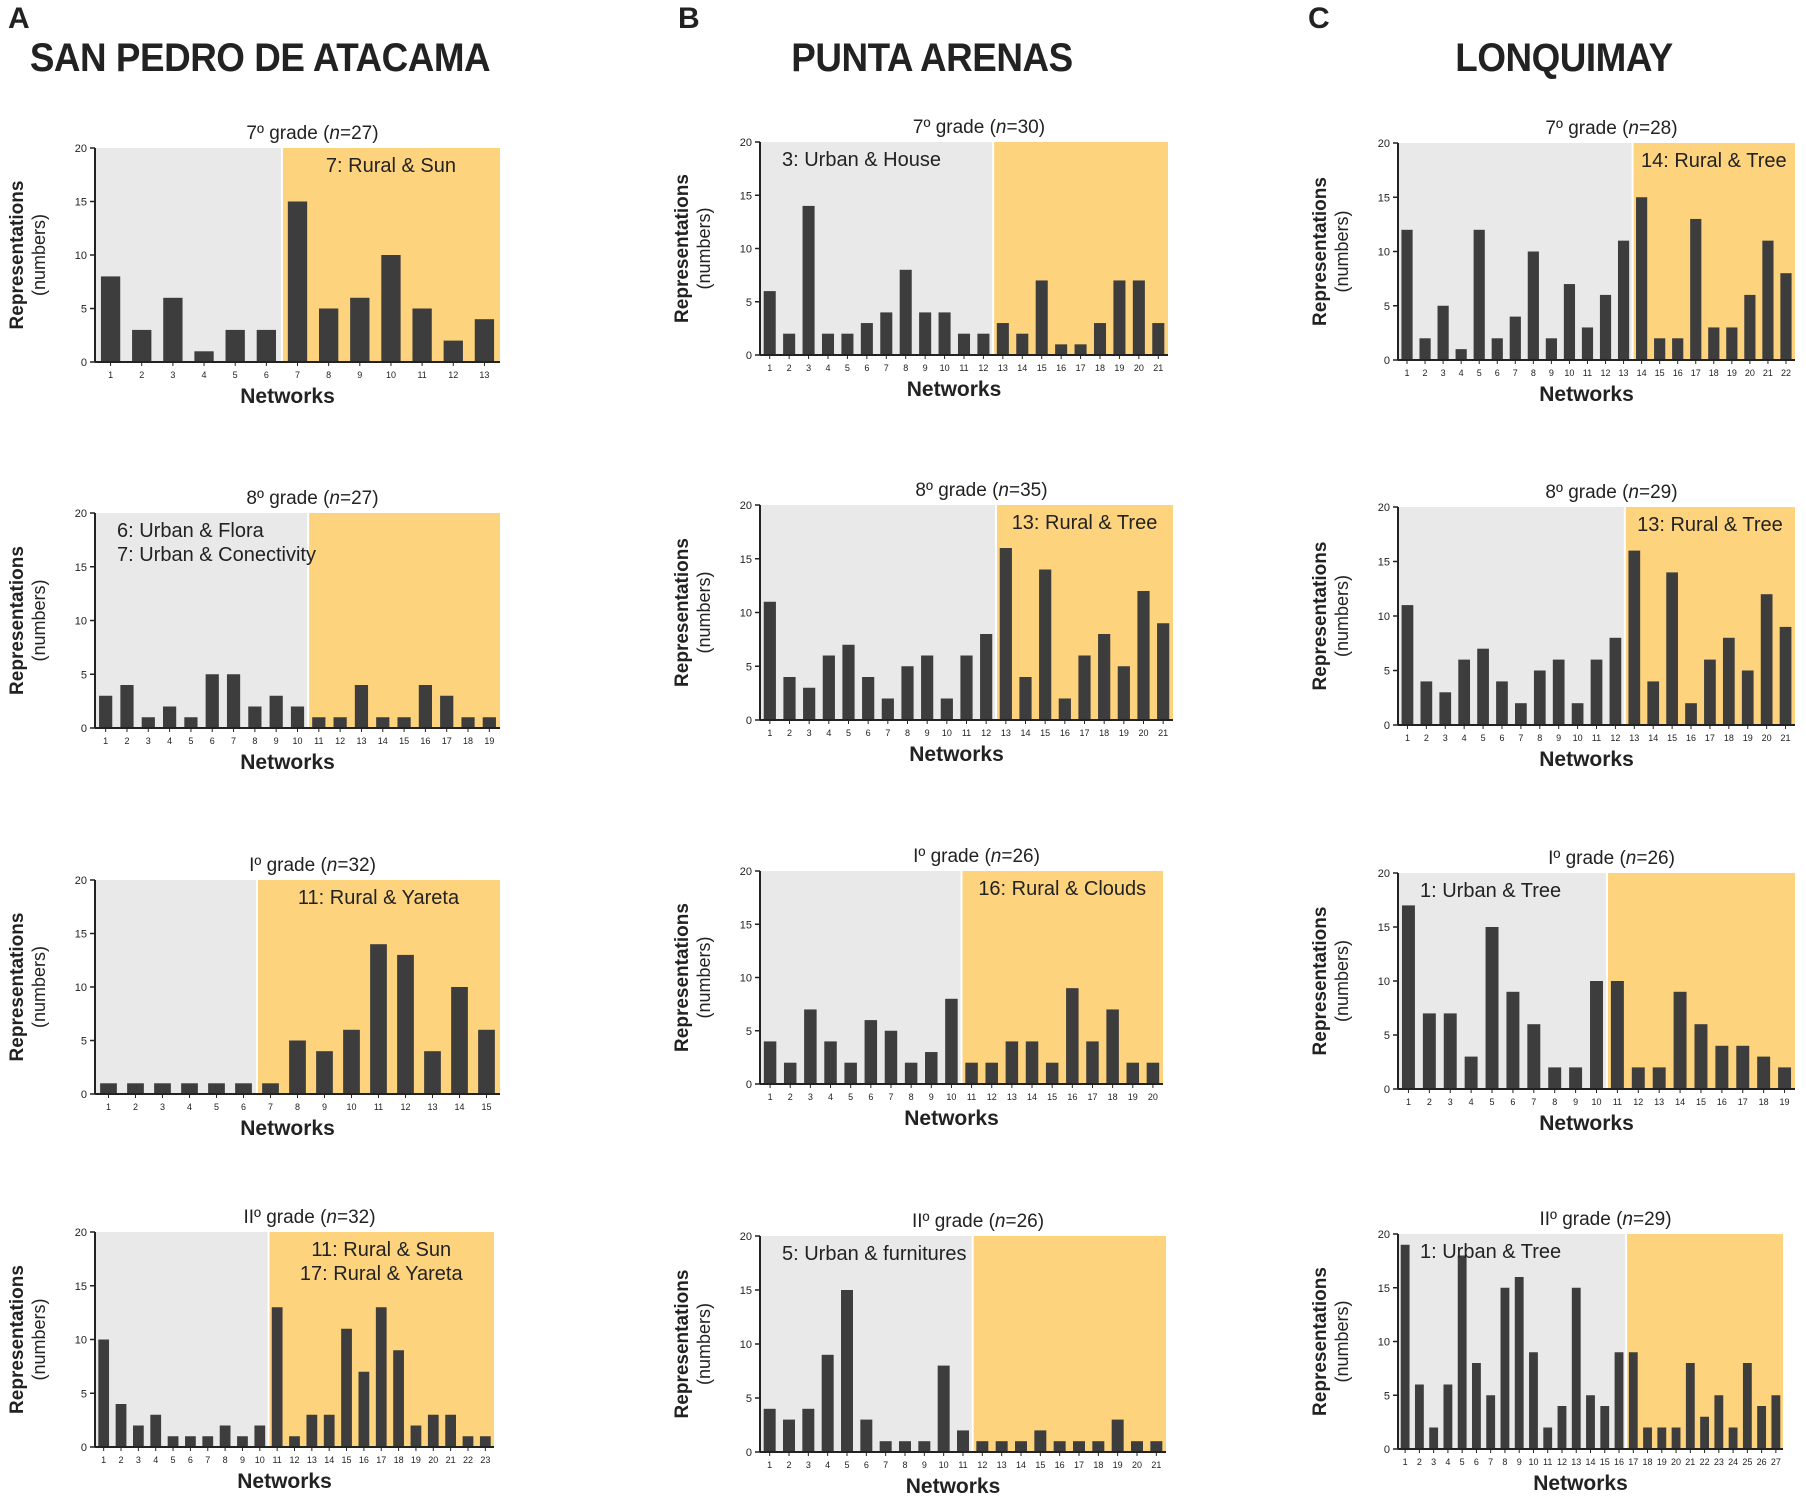 The height and width of the screenshot is (1504, 1806). Describe the element at coordinates (1678, 373) in the screenshot. I see `chart-c1-xtick-16: 16` at that location.